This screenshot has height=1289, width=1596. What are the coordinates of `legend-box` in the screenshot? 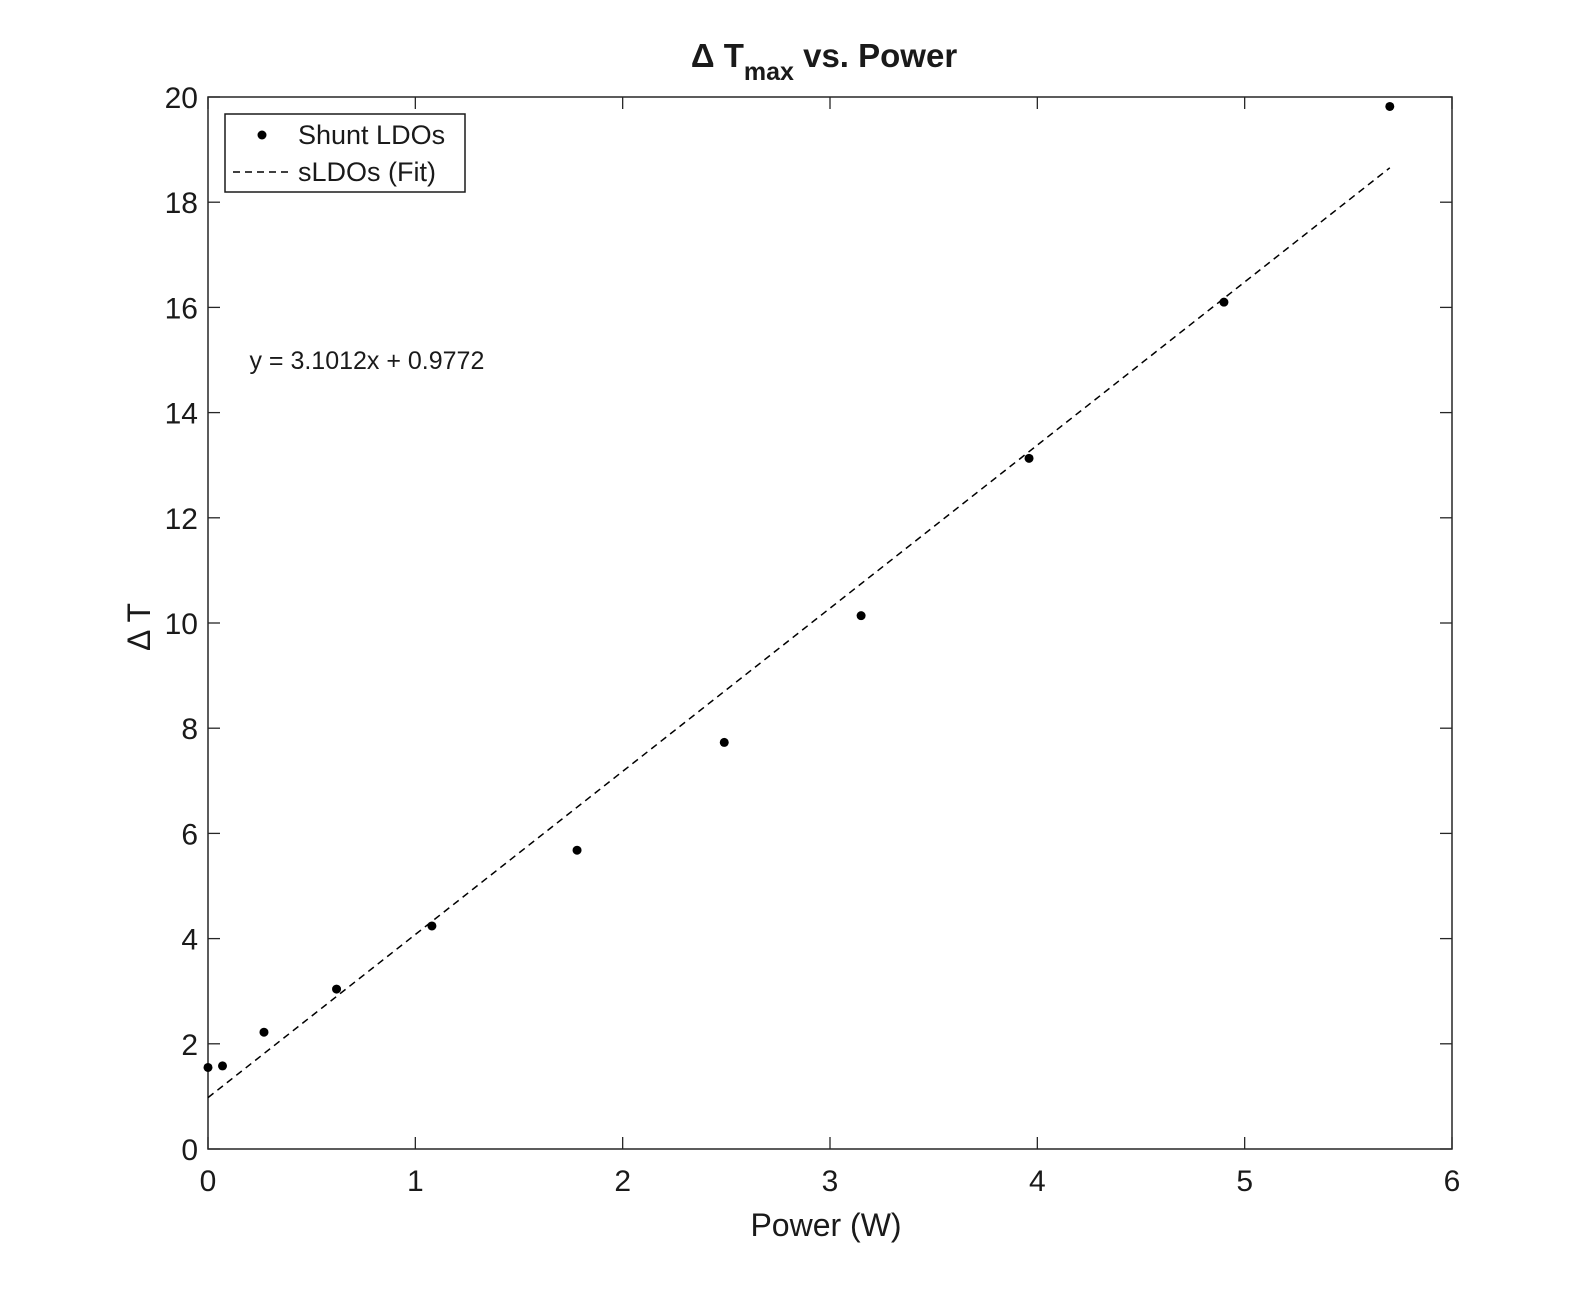 It's located at (345, 153).